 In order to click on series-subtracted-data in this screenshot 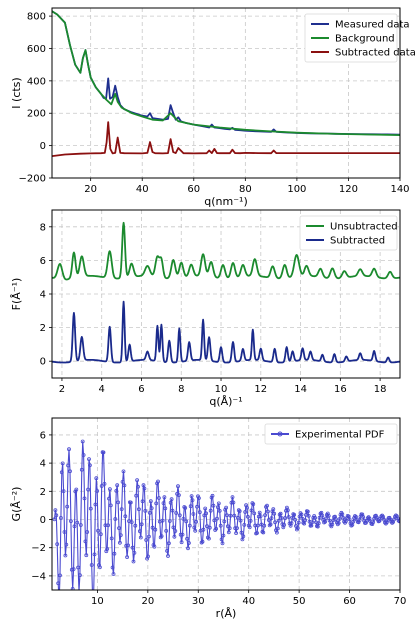, I will do `click(226, 139)`.